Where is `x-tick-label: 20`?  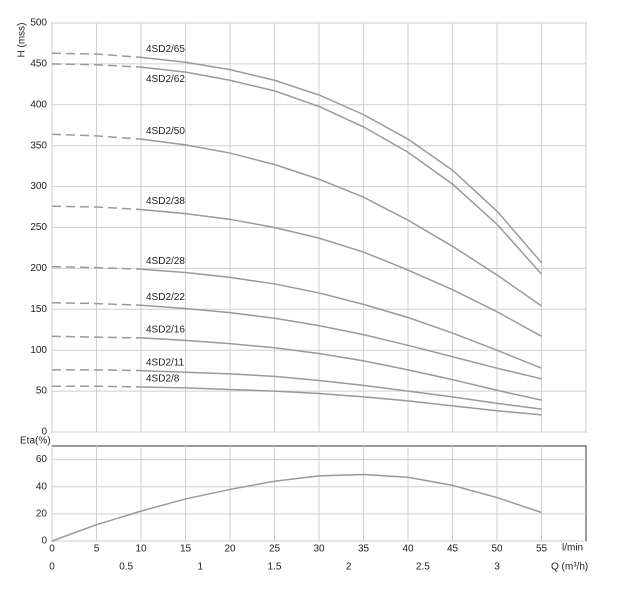 x-tick-label: 20 is located at coordinates (230, 549).